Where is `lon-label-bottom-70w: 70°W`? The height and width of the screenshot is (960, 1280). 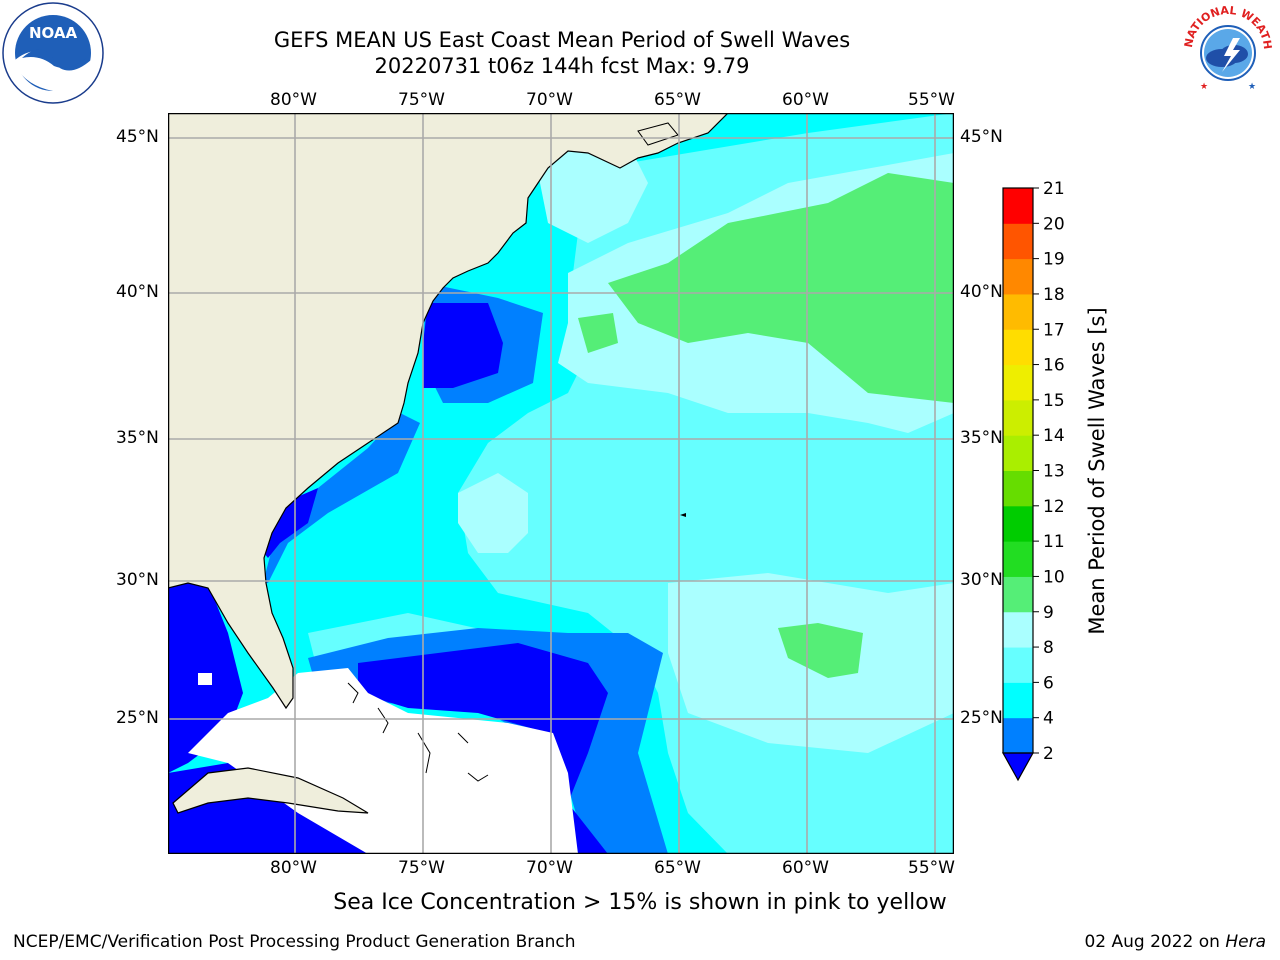
lon-label-bottom-70w: 70°W is located at coordinates (549, 868).